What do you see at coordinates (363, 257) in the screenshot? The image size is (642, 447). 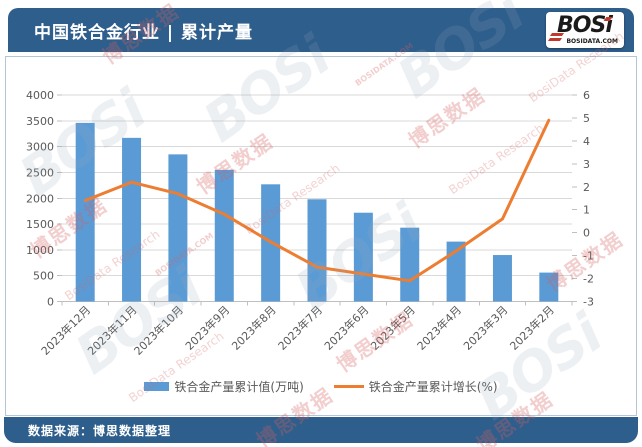 I see `bar-2023年6月` at bounding box center [363, 257].